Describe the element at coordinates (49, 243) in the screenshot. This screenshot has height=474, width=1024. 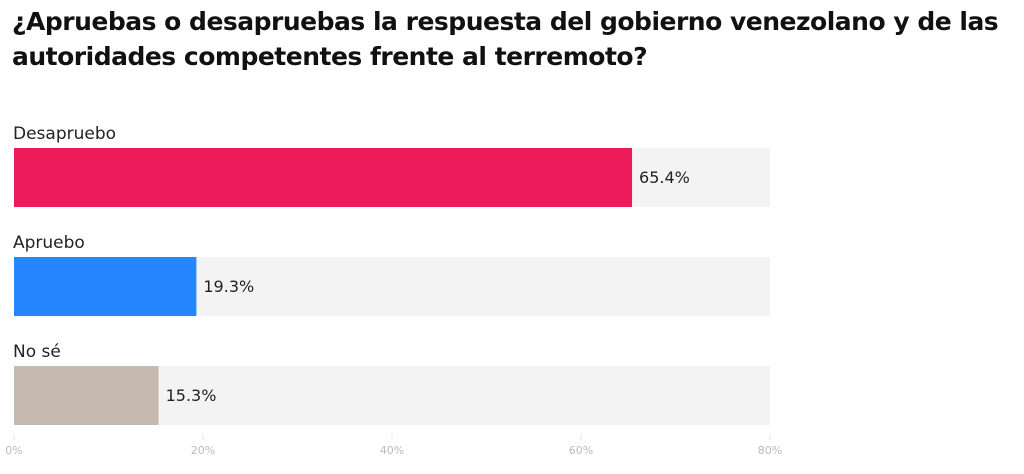
I see `category-label: Apruebo` at that location.